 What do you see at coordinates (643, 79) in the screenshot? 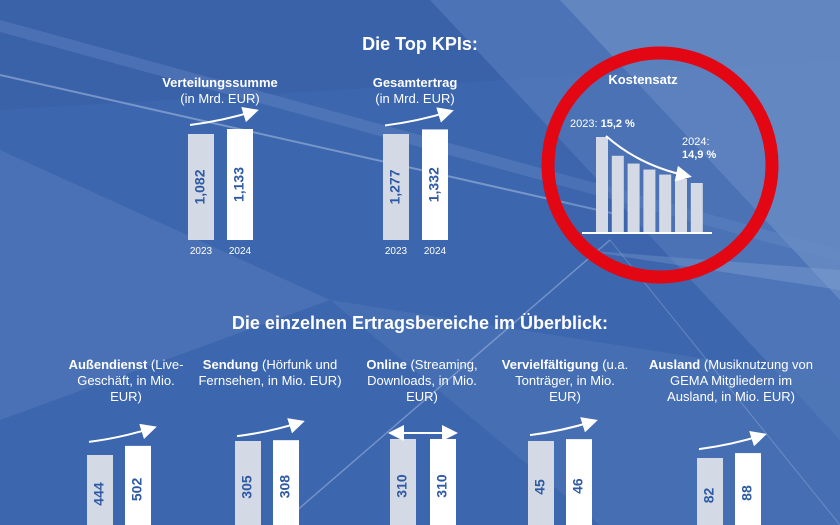
I see `kostensatz-title: Kostensatz` at bounding box center [643, 79].